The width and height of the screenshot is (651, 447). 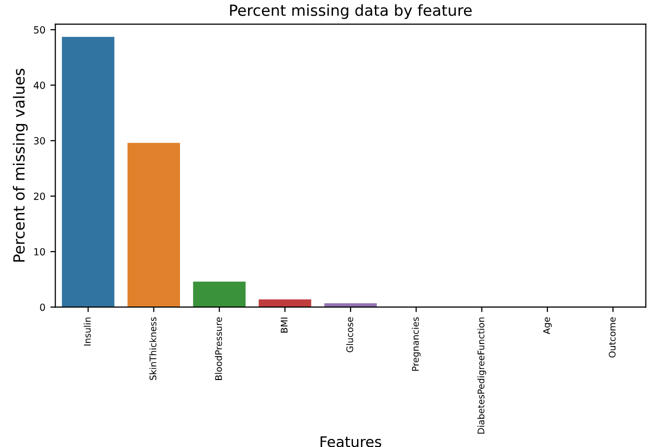 I want to click on x-tick-label: Insulin, so click(x=87, y=332).